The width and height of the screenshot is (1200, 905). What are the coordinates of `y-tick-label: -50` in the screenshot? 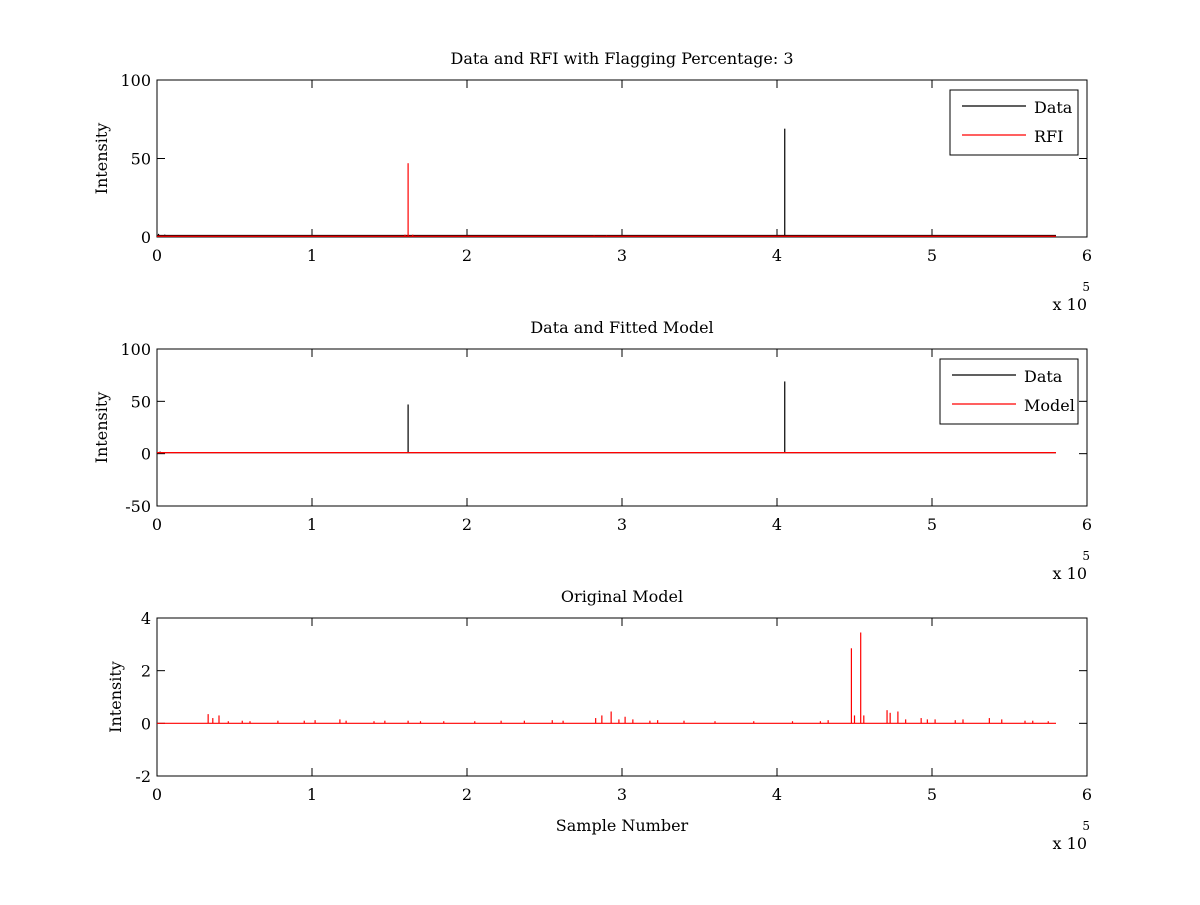 It's located at (138, 506).